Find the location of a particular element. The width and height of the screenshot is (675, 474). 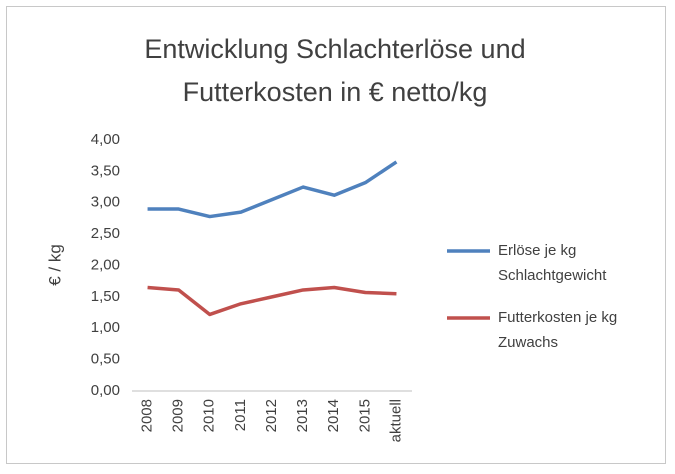

x-tick-label: 2012 is located at coordinates (271, 415).